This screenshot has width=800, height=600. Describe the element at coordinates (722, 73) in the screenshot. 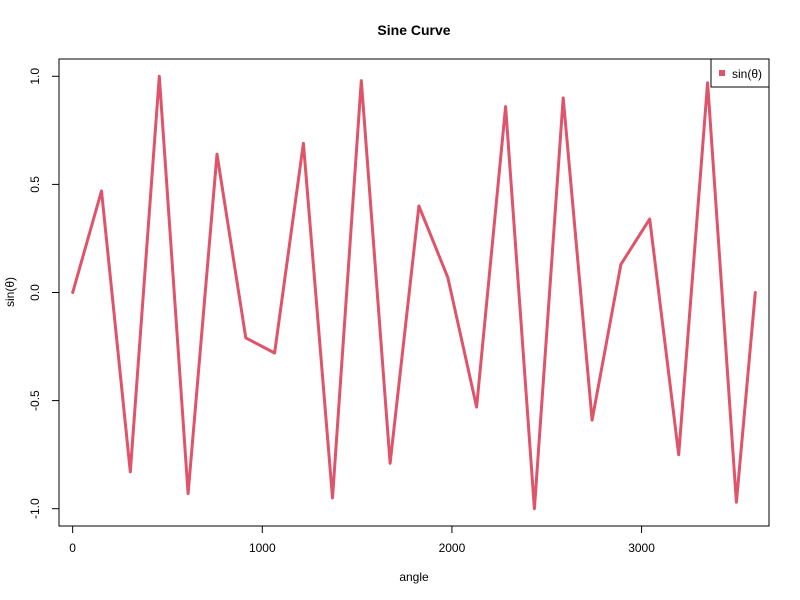

I see `legend-swatch` at that location.